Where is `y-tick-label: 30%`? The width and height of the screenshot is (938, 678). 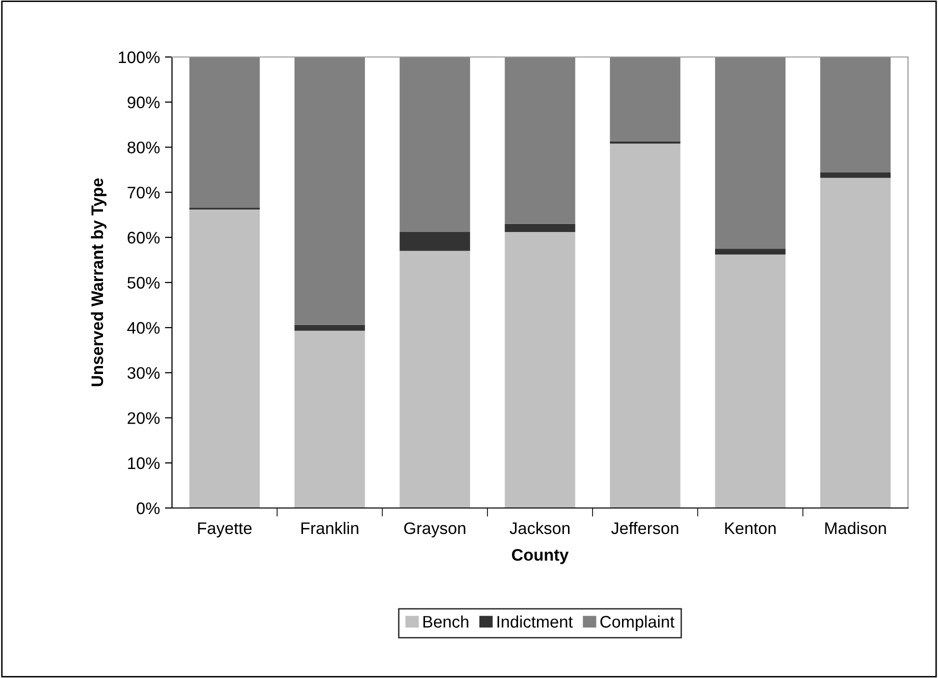
y-tick-label: 30% is located at coordinates (143, 373).